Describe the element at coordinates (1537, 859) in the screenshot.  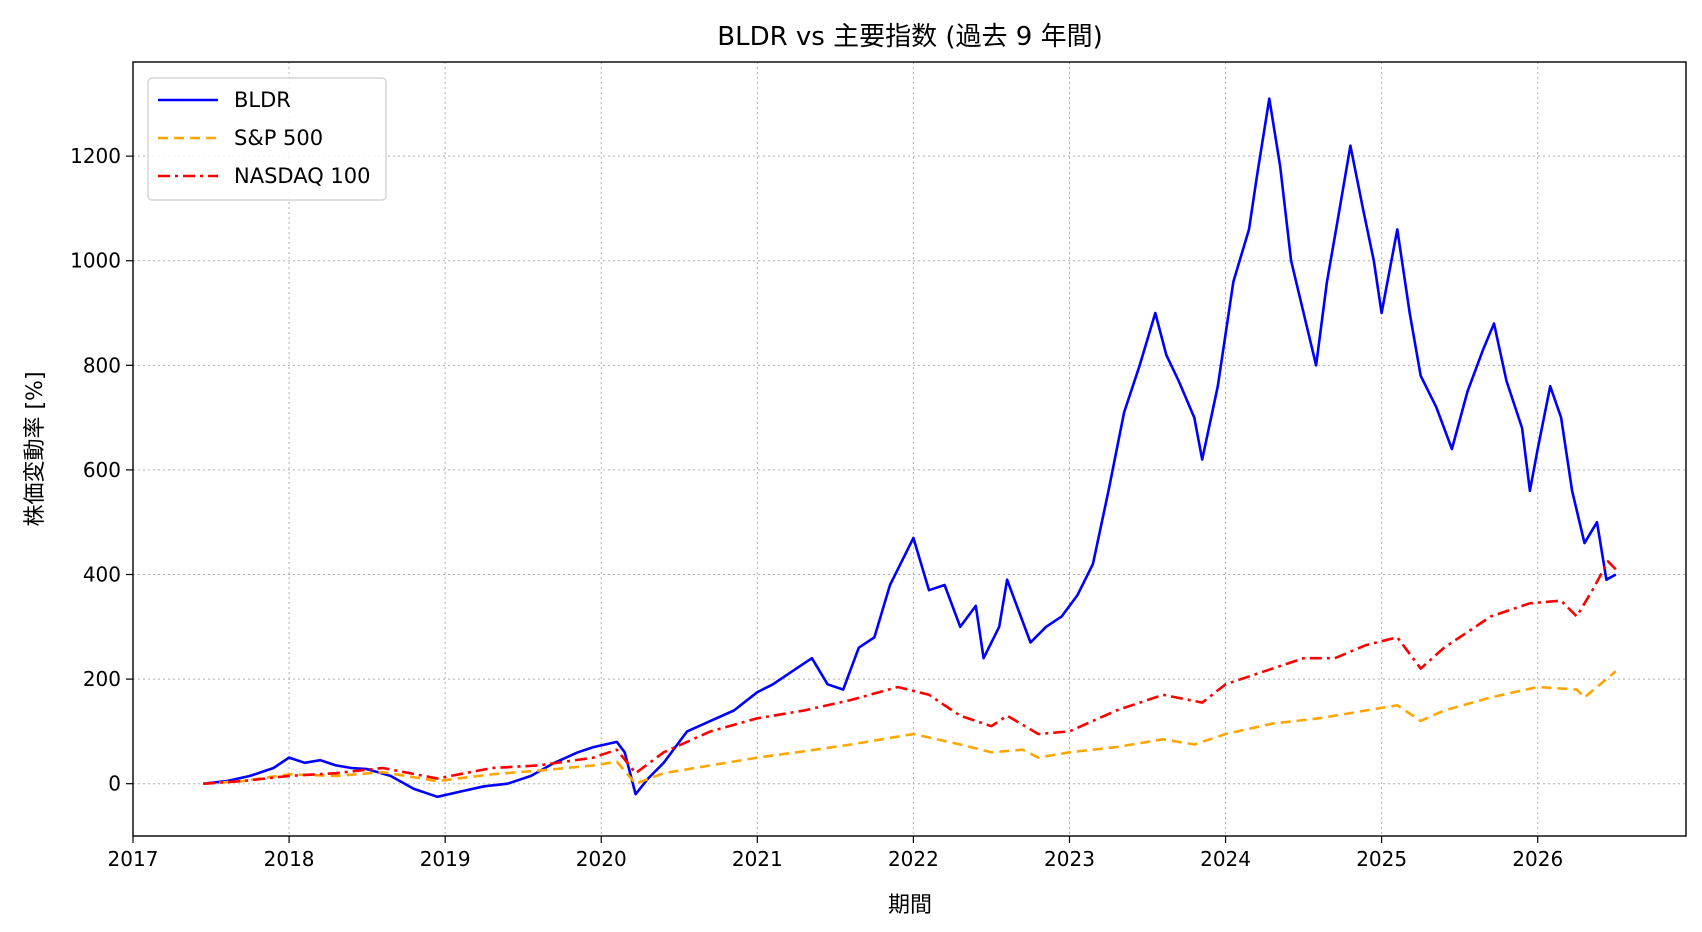
I see `x-tick-label: 2026` at that location.